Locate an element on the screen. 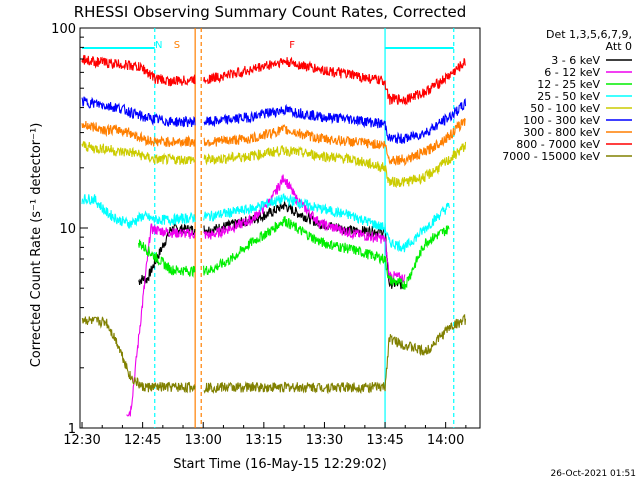  x-tick-label-2: 12:45 is located at coordinates (142, 440).